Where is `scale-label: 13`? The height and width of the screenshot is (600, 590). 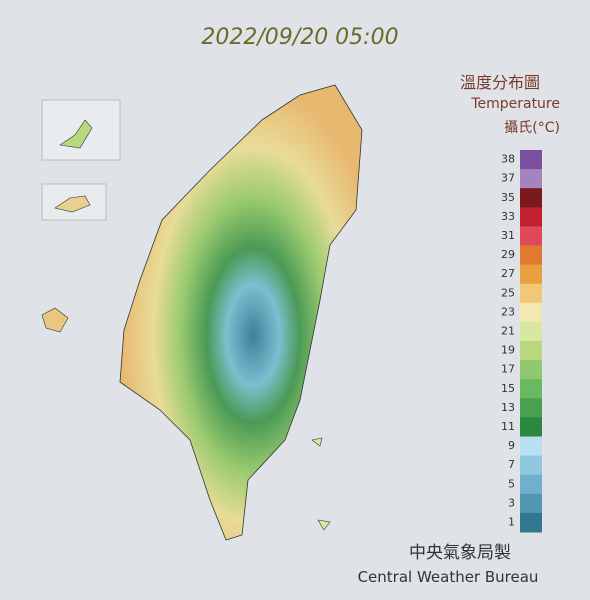
scale-label: 13 is located at coordinates (508, 407).